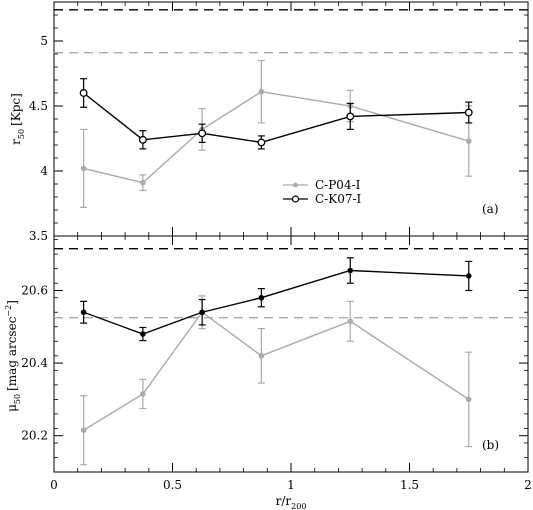 Image resolution: width=533 pixels, height=510 pixels. Describe the element at coordinates (54, 485) in the screenshot. I see `x-tick-label-0: 0` at that location.